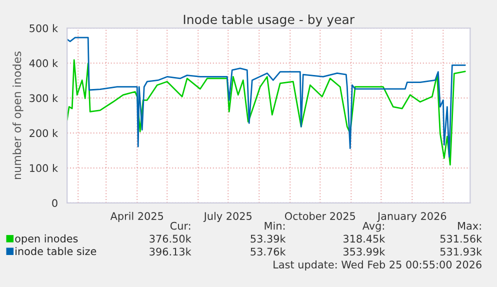  What do you see at coordinates (171, 252) in the screenshot?
I see `text: 396.13k` at bounding box center [171, 252].